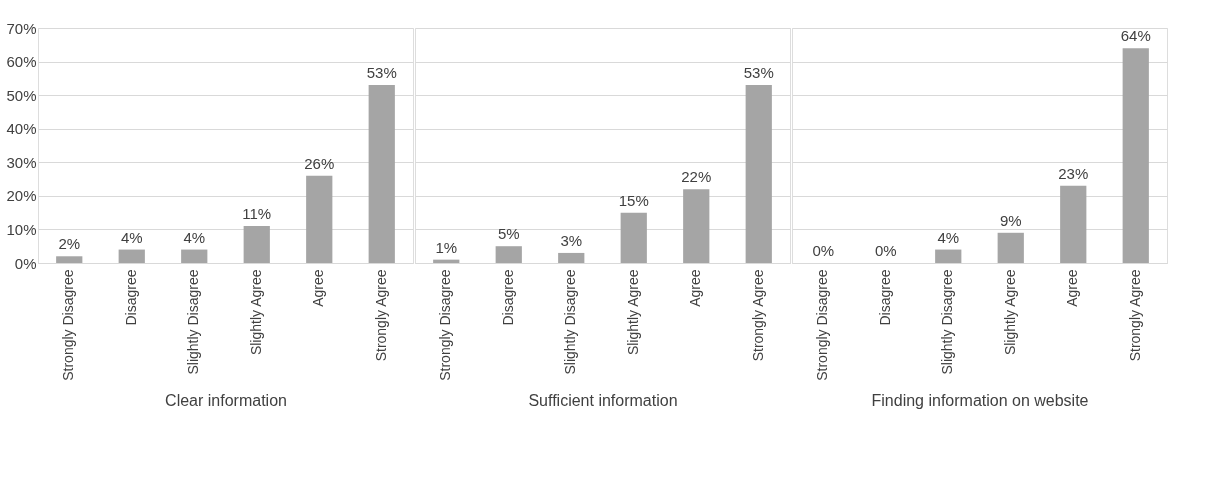 The height and width of the screenshot is (500, 1212). I want to click on data-label: 9%, so click(1010, 220).